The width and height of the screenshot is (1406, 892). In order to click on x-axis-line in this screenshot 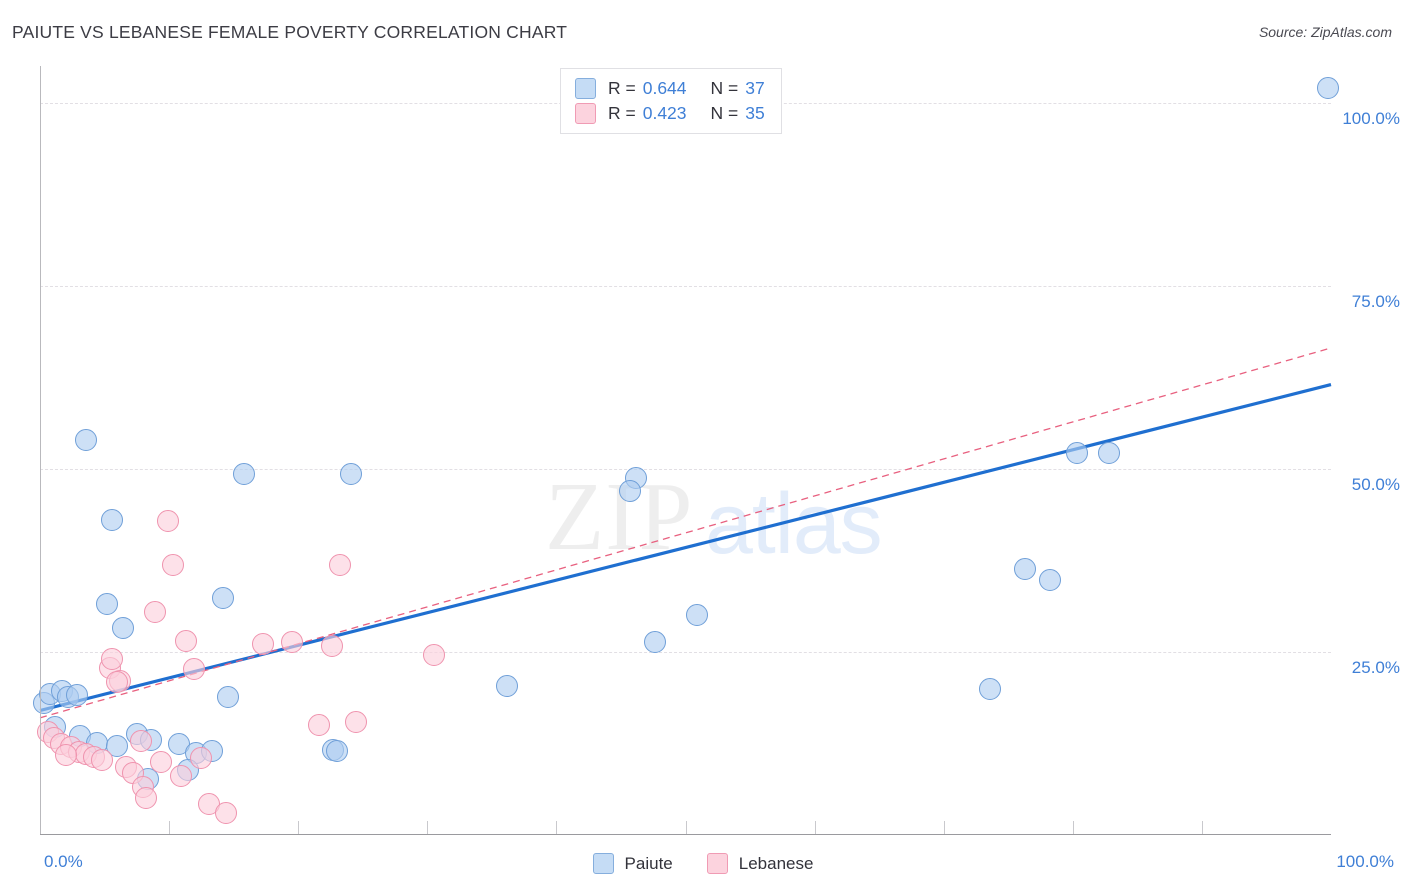, I will do `click(685, 834)`.